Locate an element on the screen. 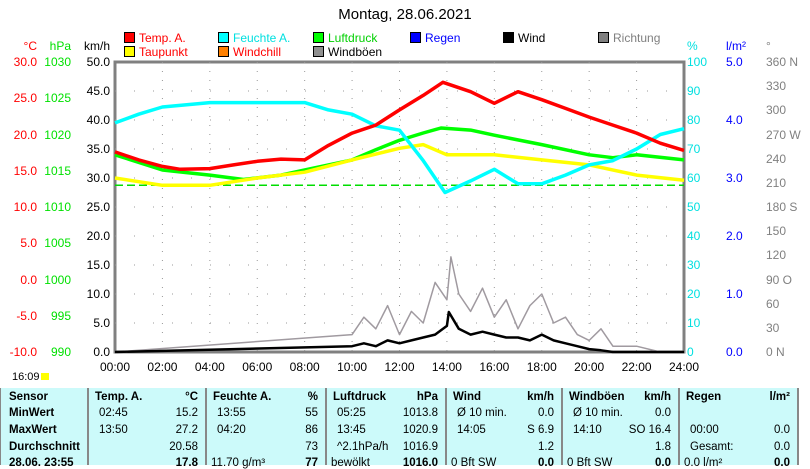  wind-axis-tick: 10.0 is located at coordinates (98, 294).